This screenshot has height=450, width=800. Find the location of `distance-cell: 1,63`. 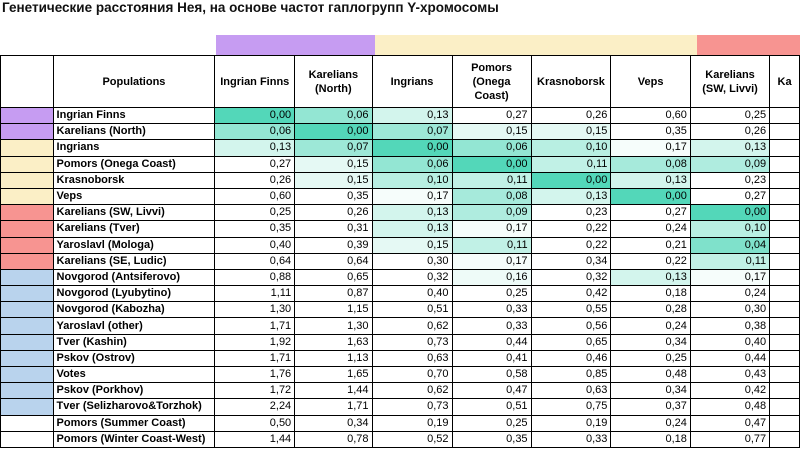

distance-cell: 1,63 is located at coordinates (333, 342).